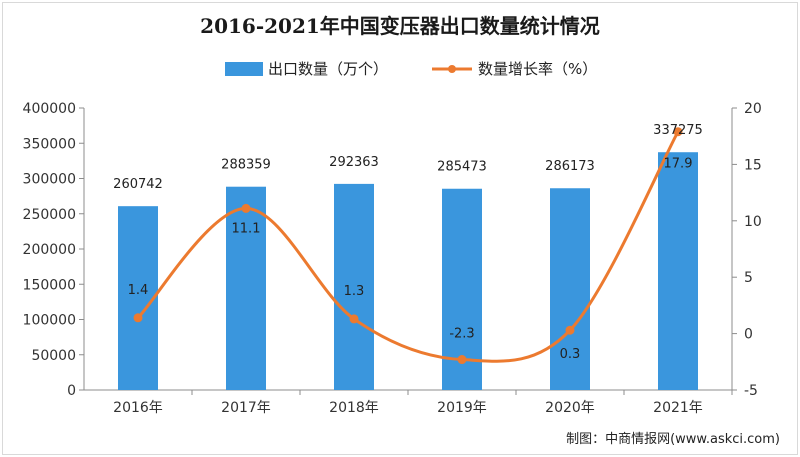 The width and height of the screenshot is (800, 457). I want to click on y-left-tick-label: 200000, so click(49, 250).